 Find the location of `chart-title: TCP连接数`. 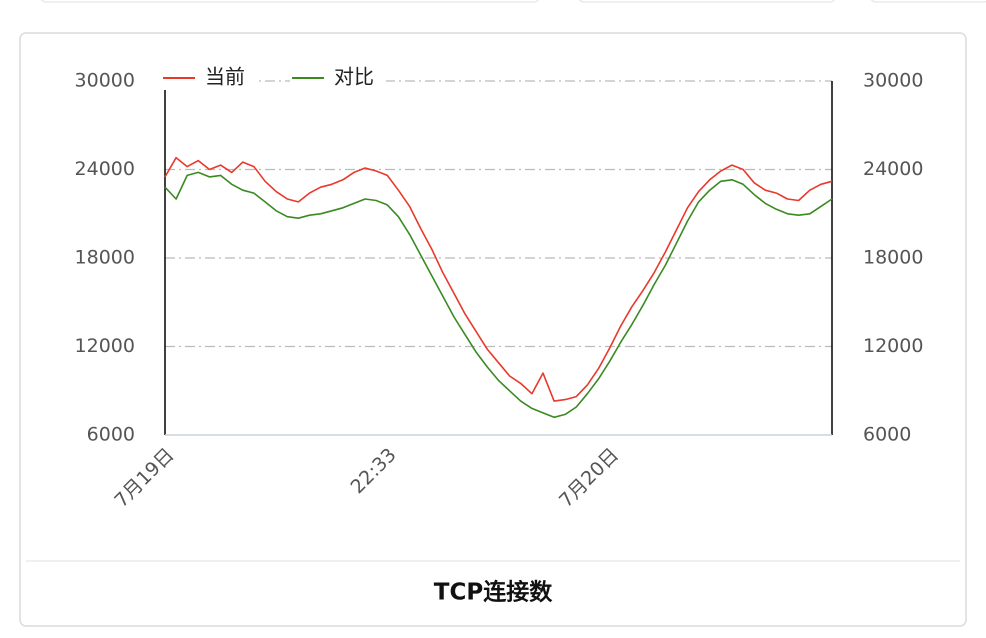

chart-title: TCP连接数 is located at coordinates (493, 592).